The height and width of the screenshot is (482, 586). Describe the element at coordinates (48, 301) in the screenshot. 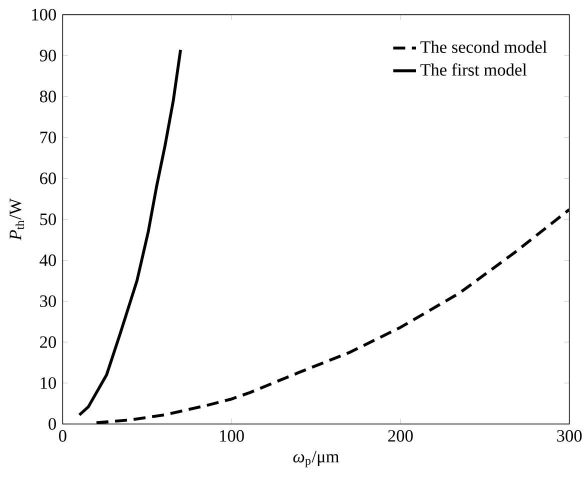

I see `y-tick-label: 30` at that location.